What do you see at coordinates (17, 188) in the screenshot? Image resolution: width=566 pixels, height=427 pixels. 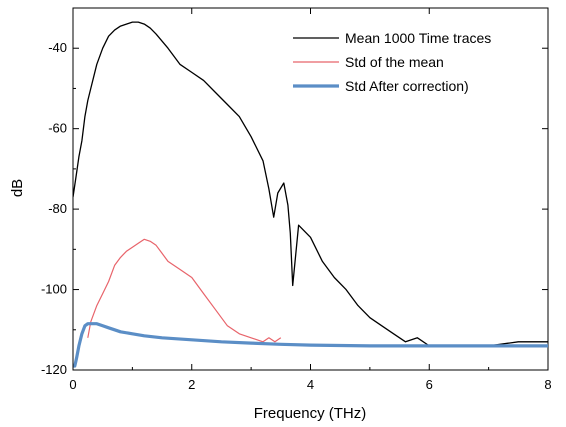 I see `y-axis-title: dB` at bounding box center [17, 188].